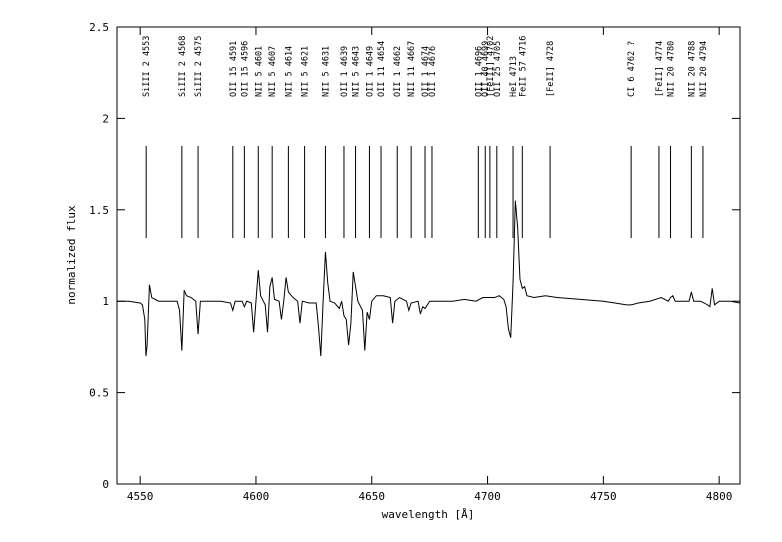  I want to click on y-tick-label: 2, so click(105, 118).